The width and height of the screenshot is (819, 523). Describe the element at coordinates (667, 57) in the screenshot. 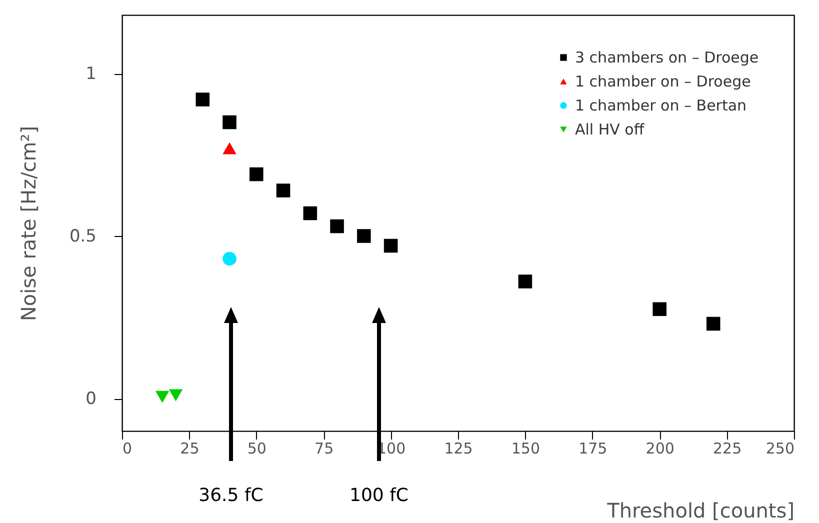

I see `legend-label: 3 chambers on – Droege` at that location.